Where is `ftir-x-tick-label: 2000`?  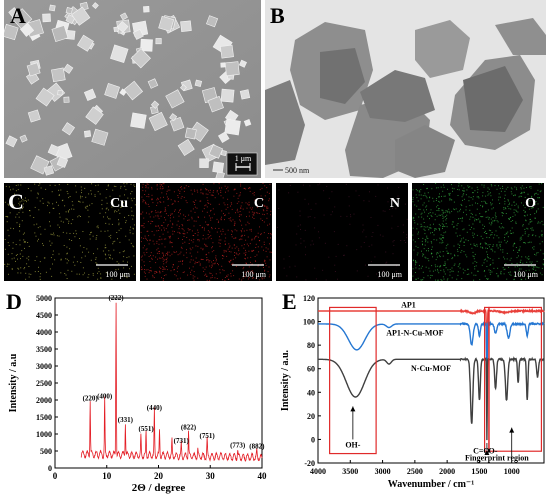
ftir-x-tick-label: 2000 is located at coordinates (447, 471).